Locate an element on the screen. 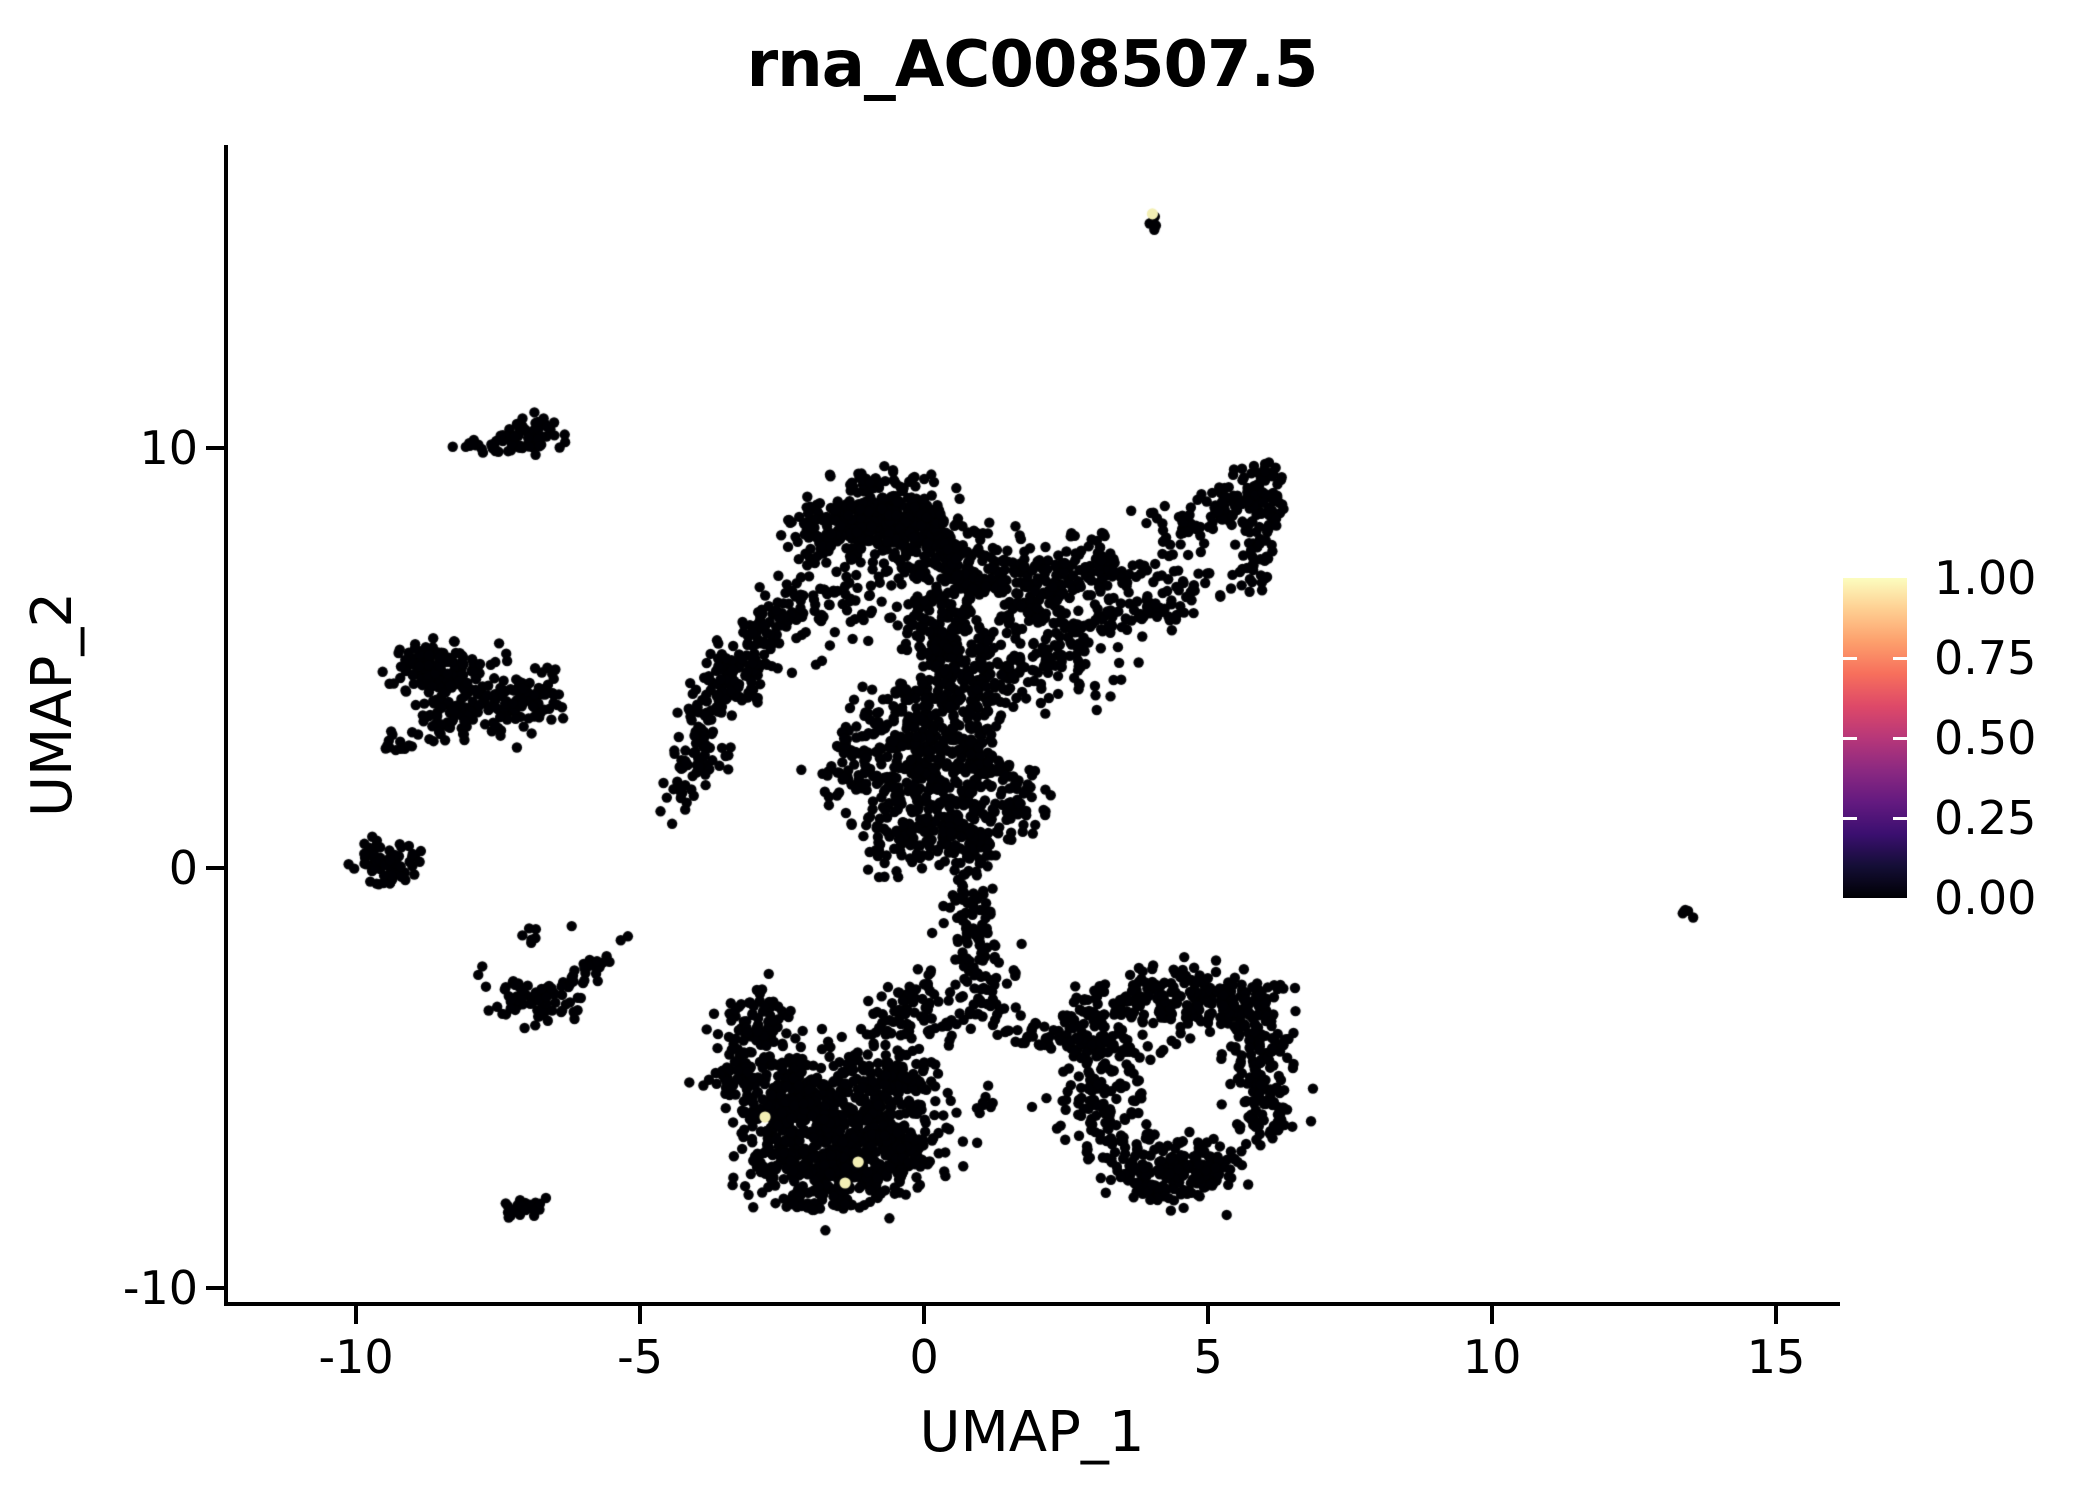  y-tick-label: 10 is located at coordinates (168, 447).